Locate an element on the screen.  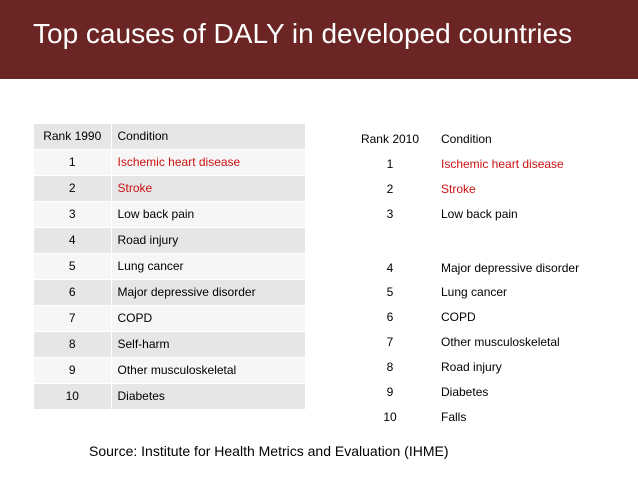
table-row: 6 COPD is located at coordinates (490, 317).